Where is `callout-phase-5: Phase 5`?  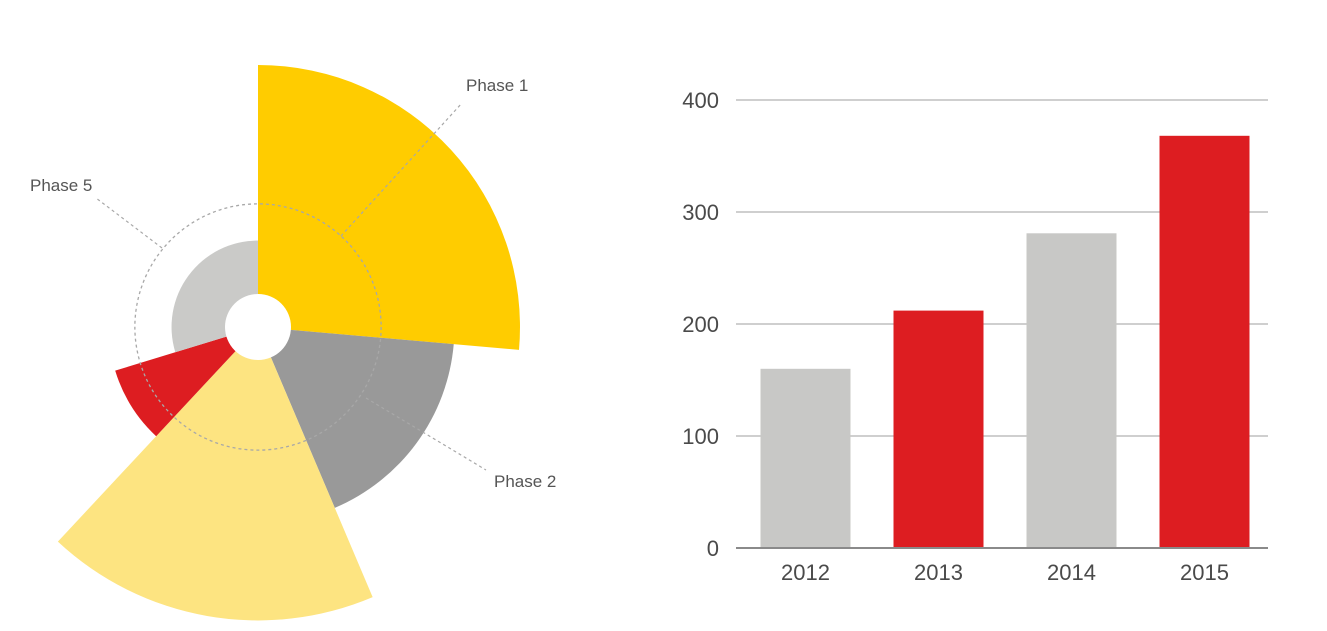 callout-phase-5: Phase 5 is located at coordinates (96, 212).